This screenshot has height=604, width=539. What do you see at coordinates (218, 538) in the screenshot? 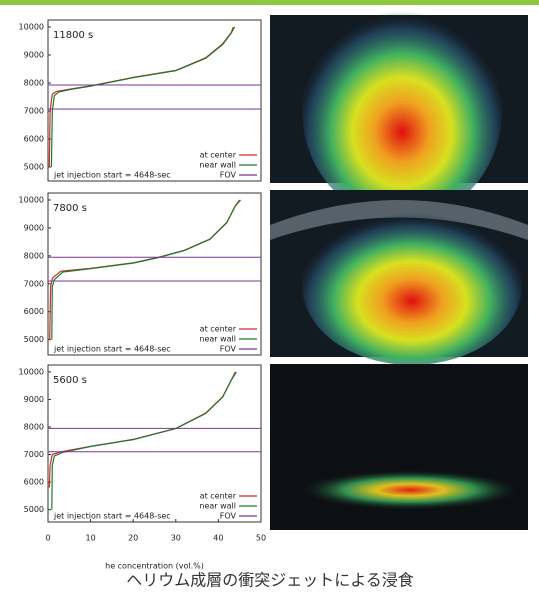
I see `x-tick-label: 40` at bounding box center [218, 538].